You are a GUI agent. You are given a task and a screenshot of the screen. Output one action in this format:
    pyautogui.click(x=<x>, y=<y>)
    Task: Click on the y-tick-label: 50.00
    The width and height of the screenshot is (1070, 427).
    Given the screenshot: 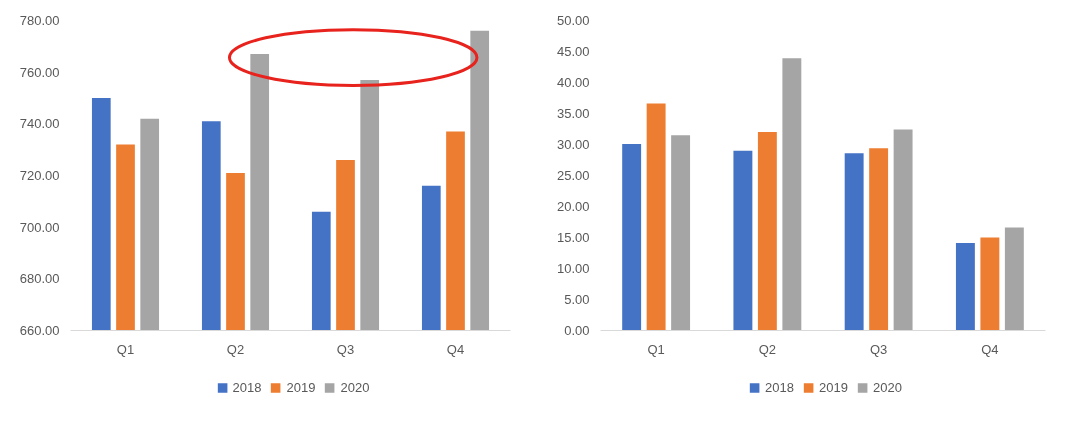 What is the action you would take?
    pyautogui.click(x=573, y=20)
    